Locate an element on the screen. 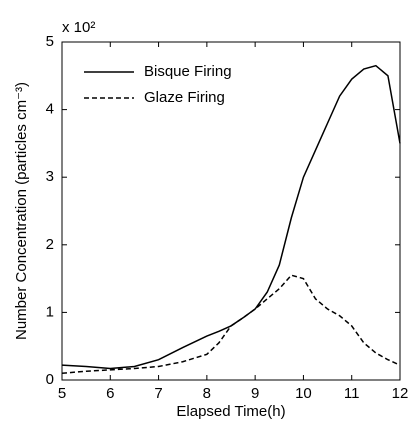  y-tick-label: 1 is located at coordinates (50, 311).